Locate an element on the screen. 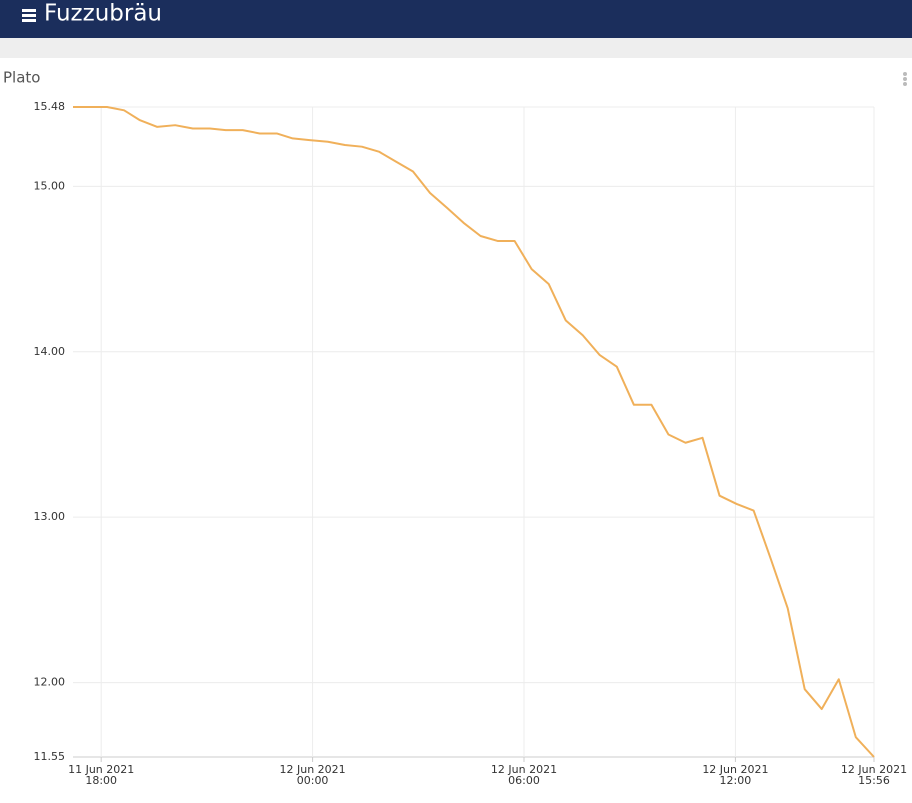  x-tick-label: 06:00 is located at coordinates (524, 780).